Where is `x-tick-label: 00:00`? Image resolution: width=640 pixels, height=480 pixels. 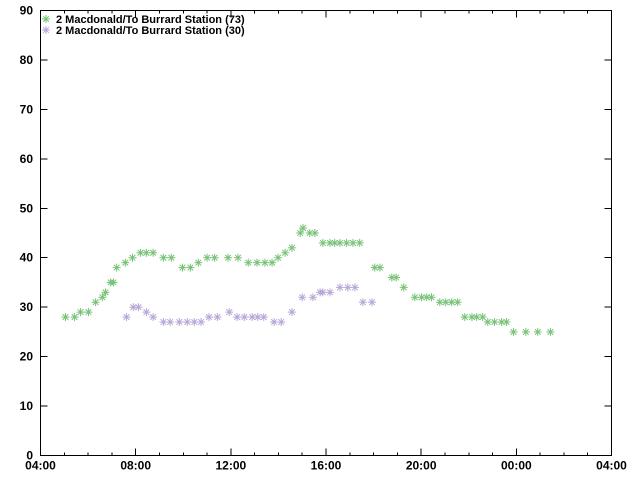 x-tick-label: 00:00 is located at coordinates (516, 466).